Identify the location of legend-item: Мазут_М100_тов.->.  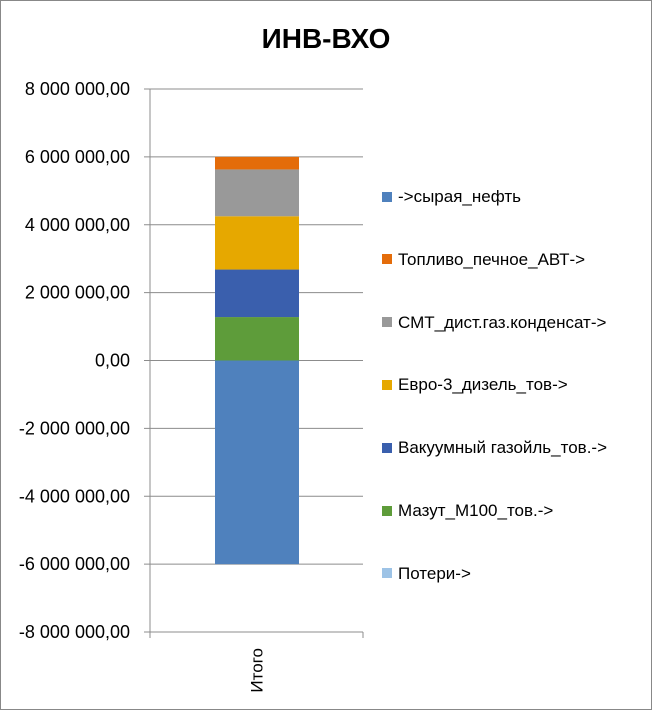
(467, 512).